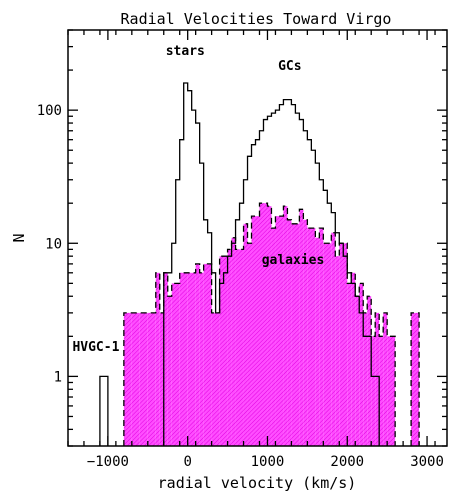  Describe the element at coordinates (53, 244) in the screenshot. I see `y-tick-label: 10` at that location.